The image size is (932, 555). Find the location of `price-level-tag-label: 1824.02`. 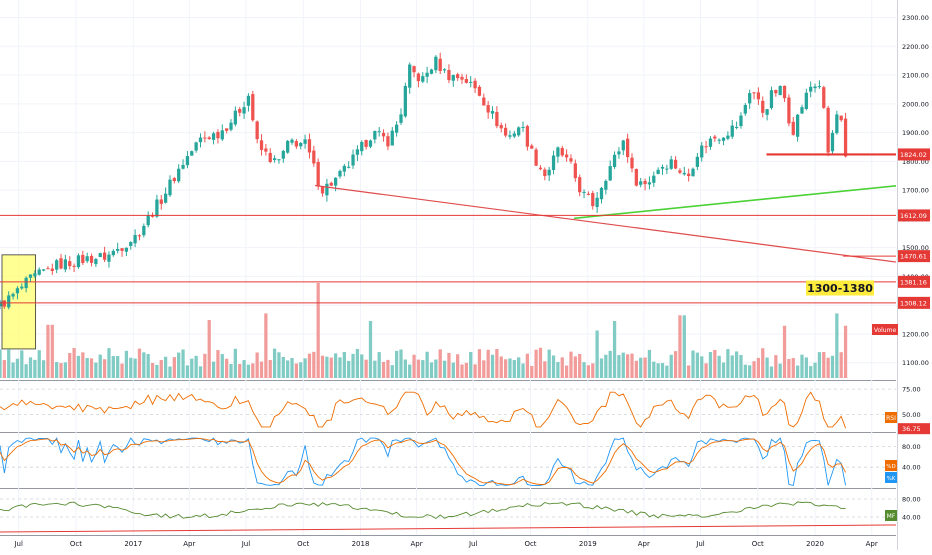

price-level-tag-label: 1824.02 is located at coordinates (913, 155).